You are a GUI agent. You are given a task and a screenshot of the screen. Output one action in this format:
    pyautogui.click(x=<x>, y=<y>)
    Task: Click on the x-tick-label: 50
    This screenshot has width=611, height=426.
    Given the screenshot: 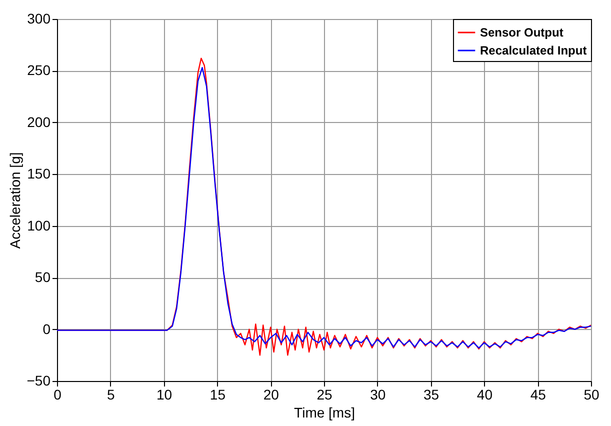 What is the action you would take?
    pyautogui.click(x=592, y=394)
    